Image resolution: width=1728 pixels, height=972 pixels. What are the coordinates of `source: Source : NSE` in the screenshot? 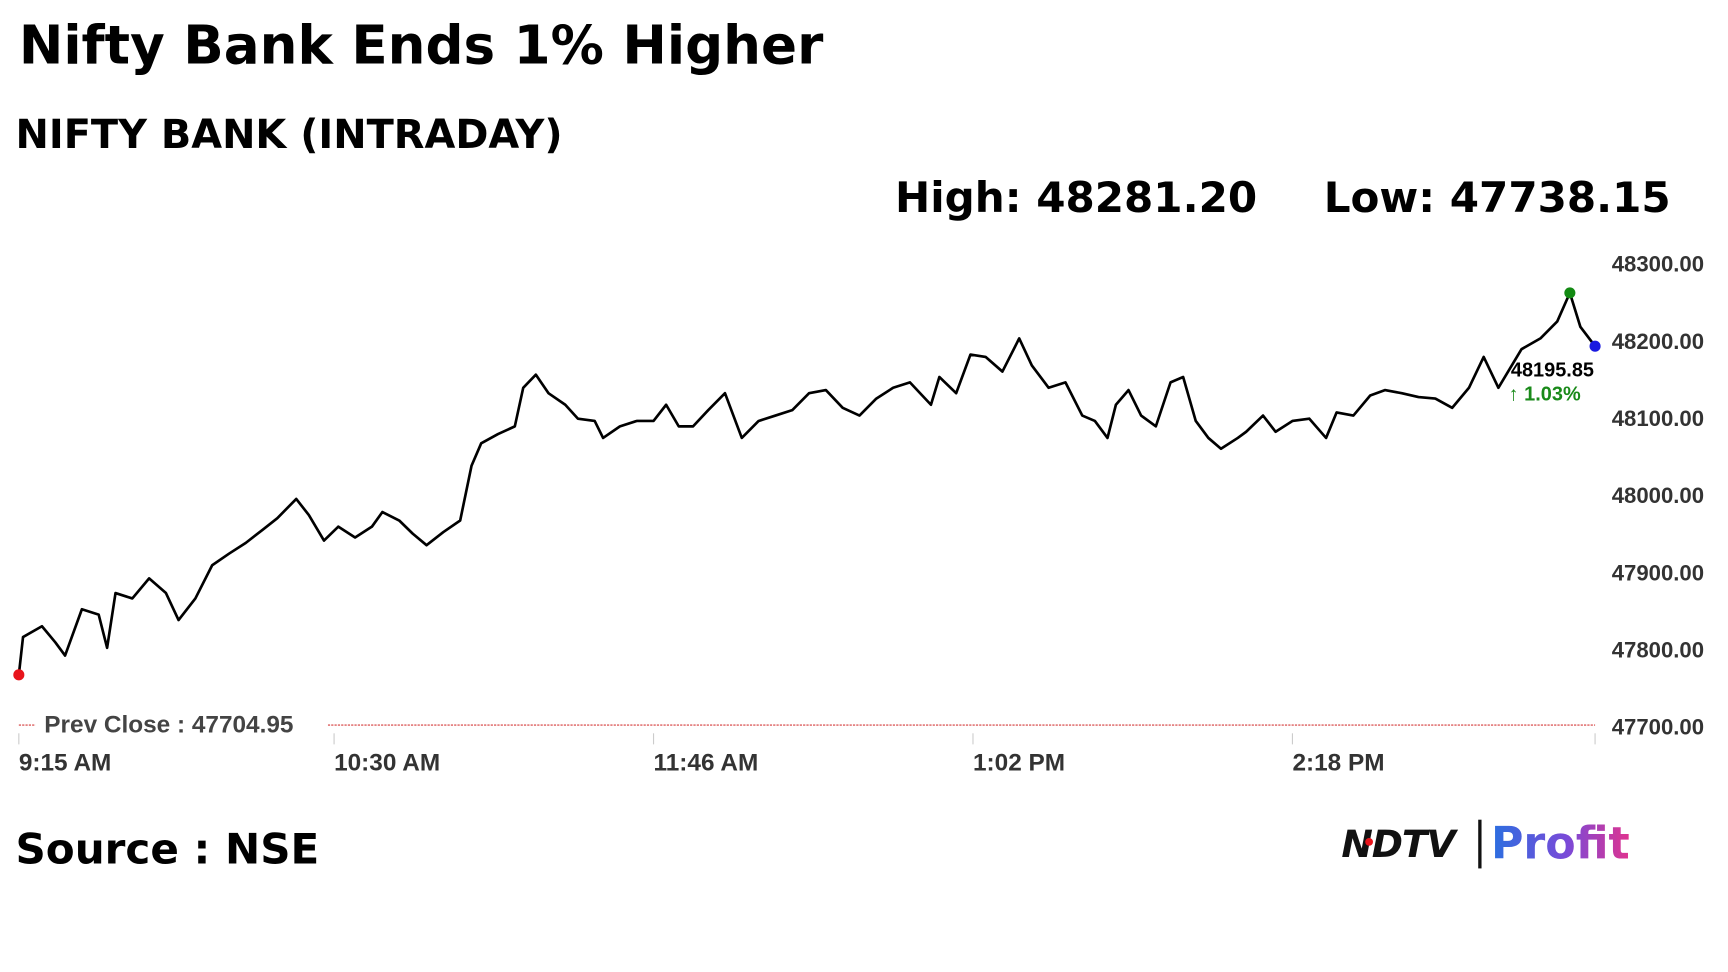 It's located at (168, 848).